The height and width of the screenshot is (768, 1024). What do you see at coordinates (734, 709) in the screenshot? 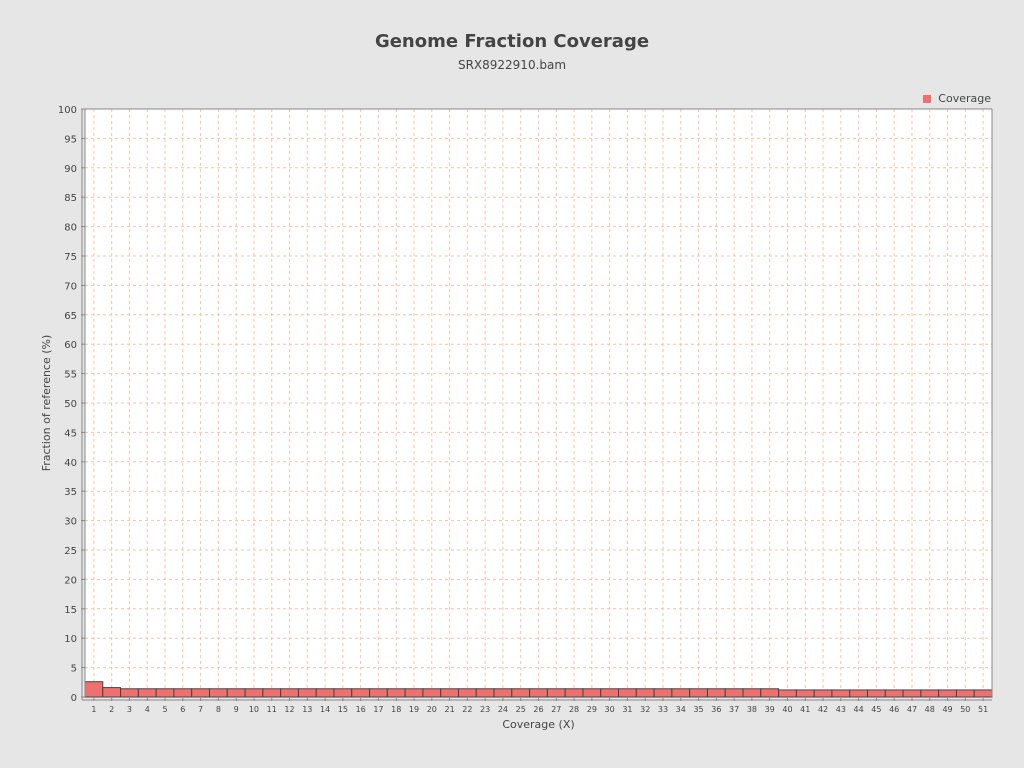
I see `x-tick-label: 37` at bounding box center [734, 709].